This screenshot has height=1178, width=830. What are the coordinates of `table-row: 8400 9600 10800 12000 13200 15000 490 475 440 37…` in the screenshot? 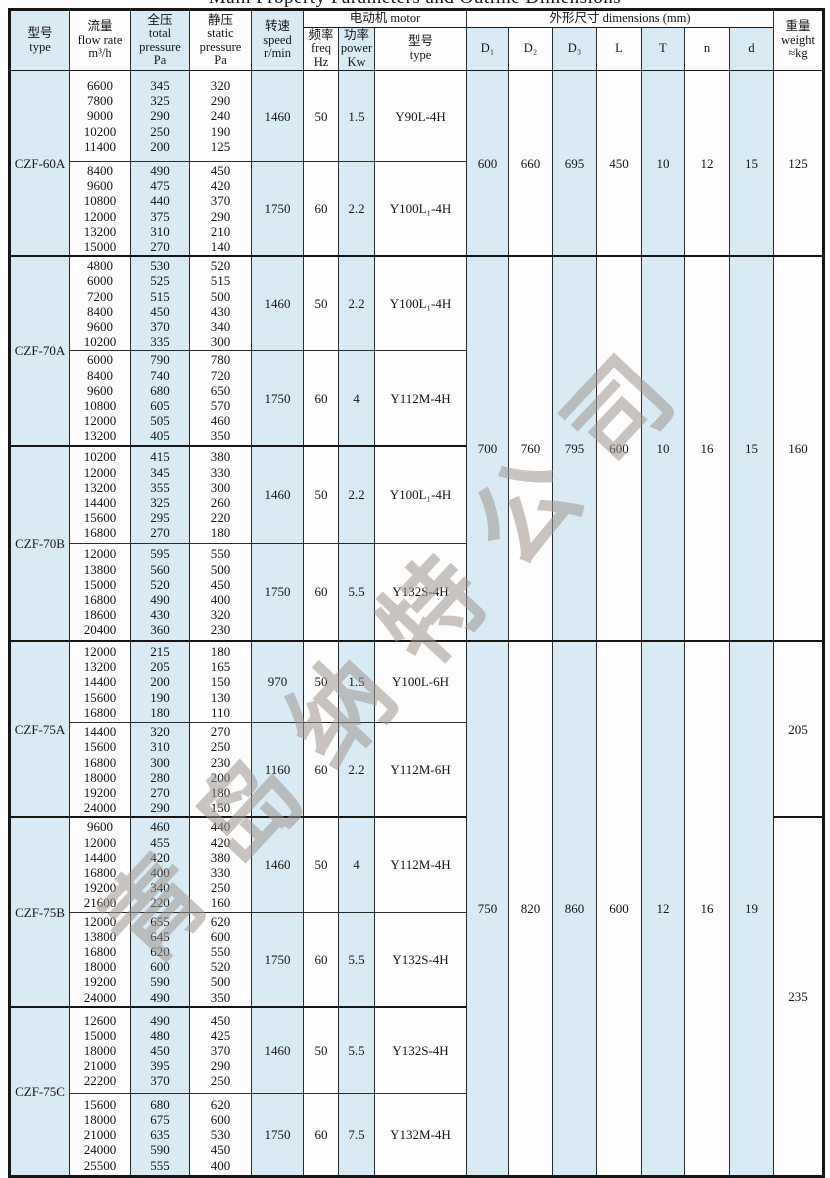 It's located at (417, 209).